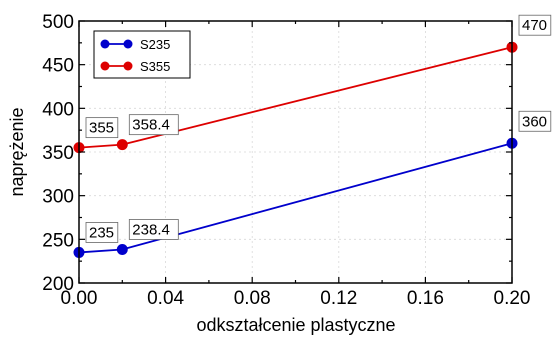  What do you see at coordinates (425, 298) in the screenshot?
I see `x-tick-label: 0.16` at bounding box center [425, 298].